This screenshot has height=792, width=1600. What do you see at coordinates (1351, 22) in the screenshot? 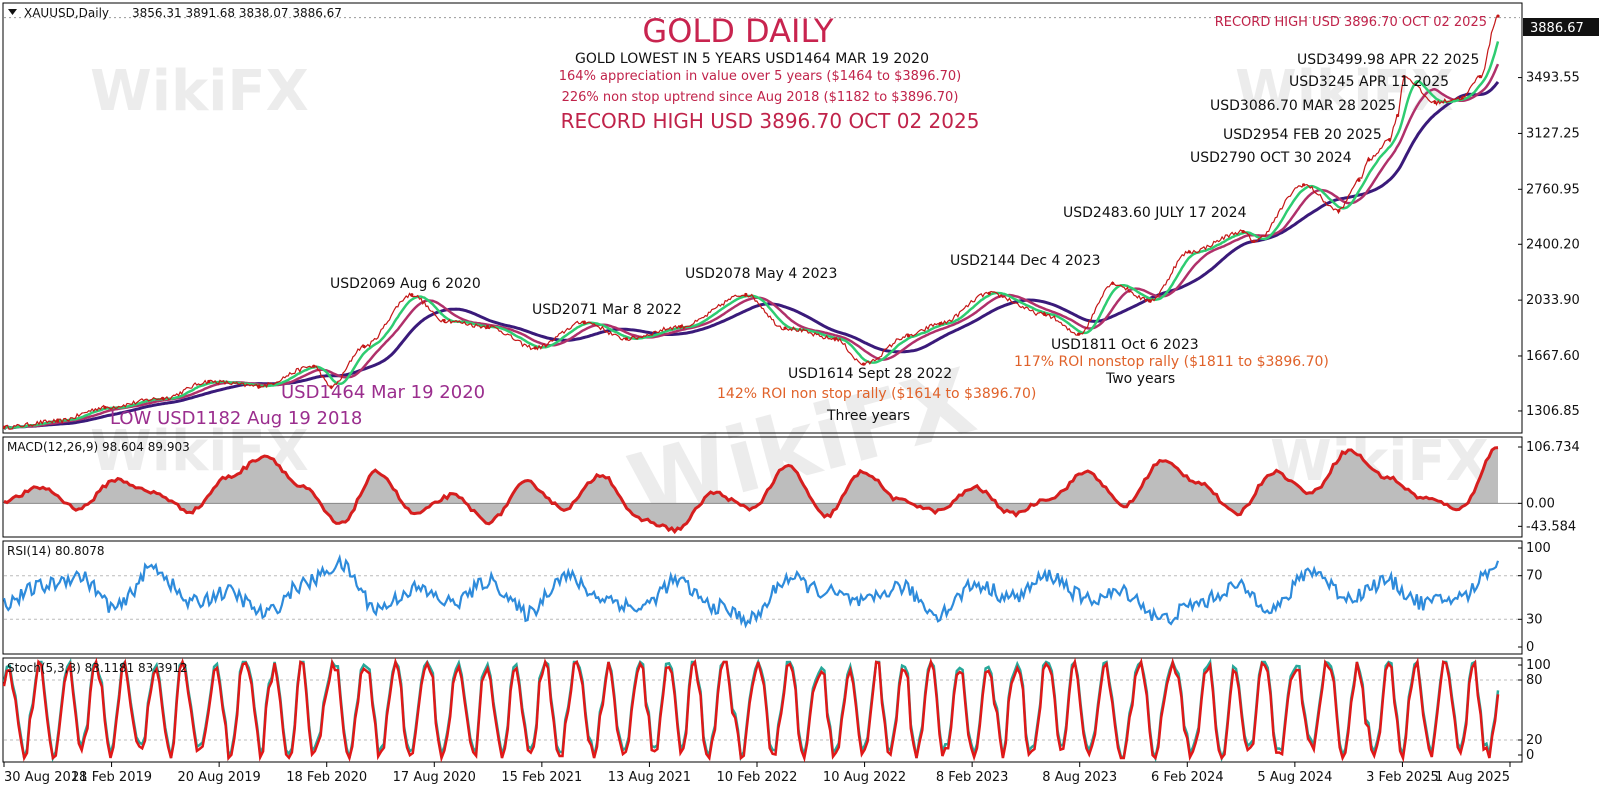
I see `annotation-record-top: RECORD HIGH USD 3896.70 OCT 02 2025` at bounding box center [1351, 22].